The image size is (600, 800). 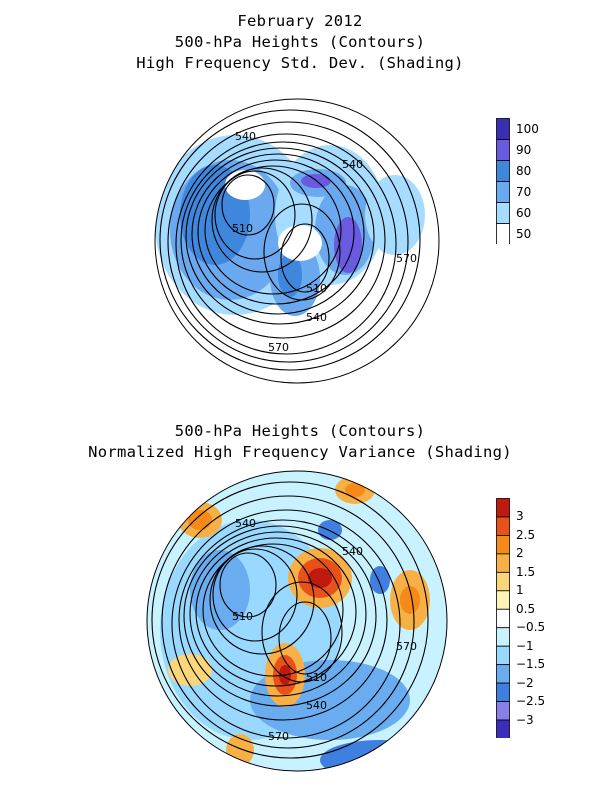 I want to click on colorbar-label: 60, so click(x=524, y=212).